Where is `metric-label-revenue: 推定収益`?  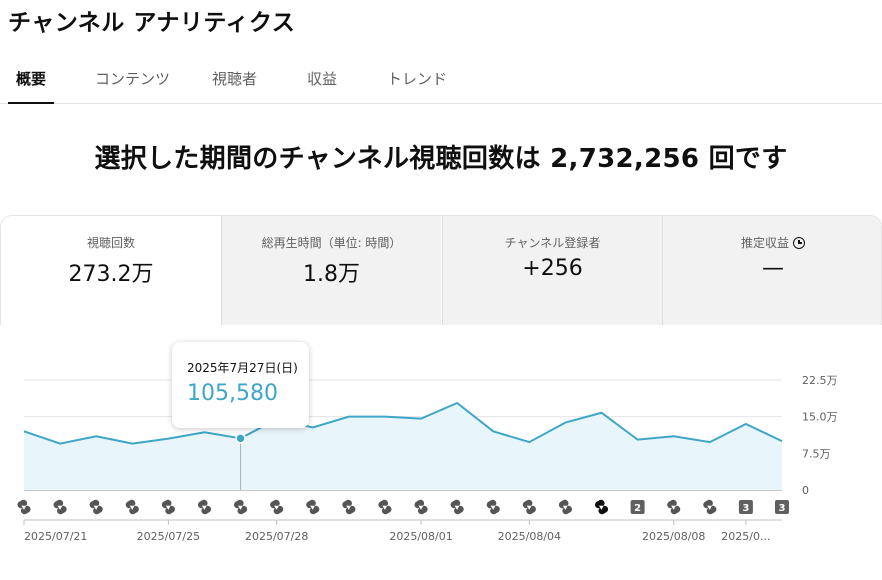
metric-label-revenue: 推定収益 is located at coordinates (764, 243).